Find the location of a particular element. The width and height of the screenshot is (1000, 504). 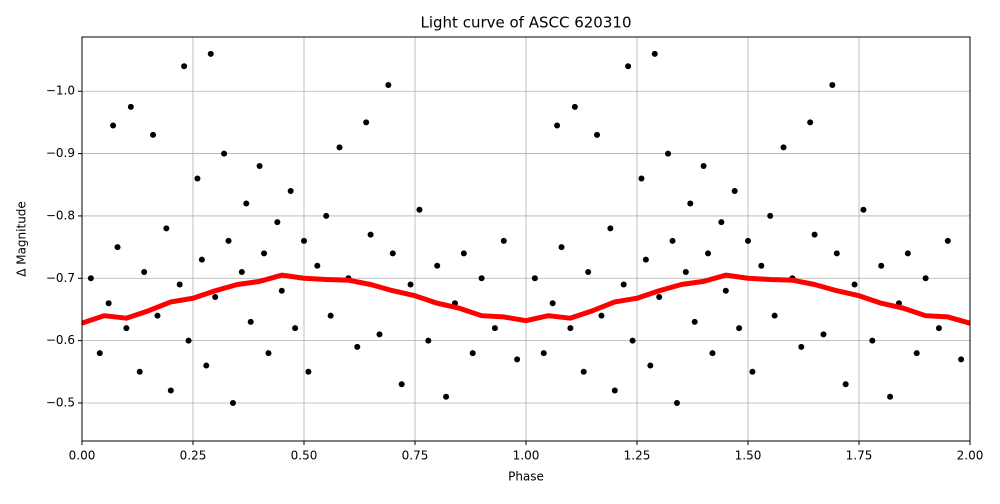

x-tick-label: 0.00 is located at coordinates (82, 456).